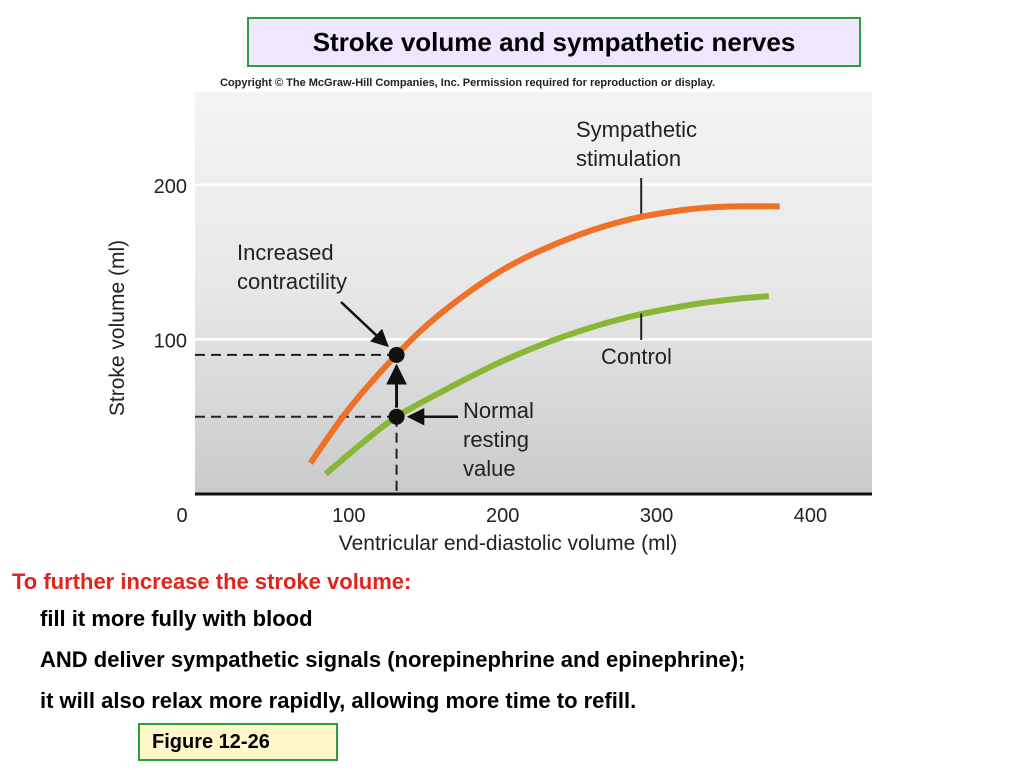  Describe the element at coordinates (364, 324) in the screenshot. I see `arrow-increased` at that location.